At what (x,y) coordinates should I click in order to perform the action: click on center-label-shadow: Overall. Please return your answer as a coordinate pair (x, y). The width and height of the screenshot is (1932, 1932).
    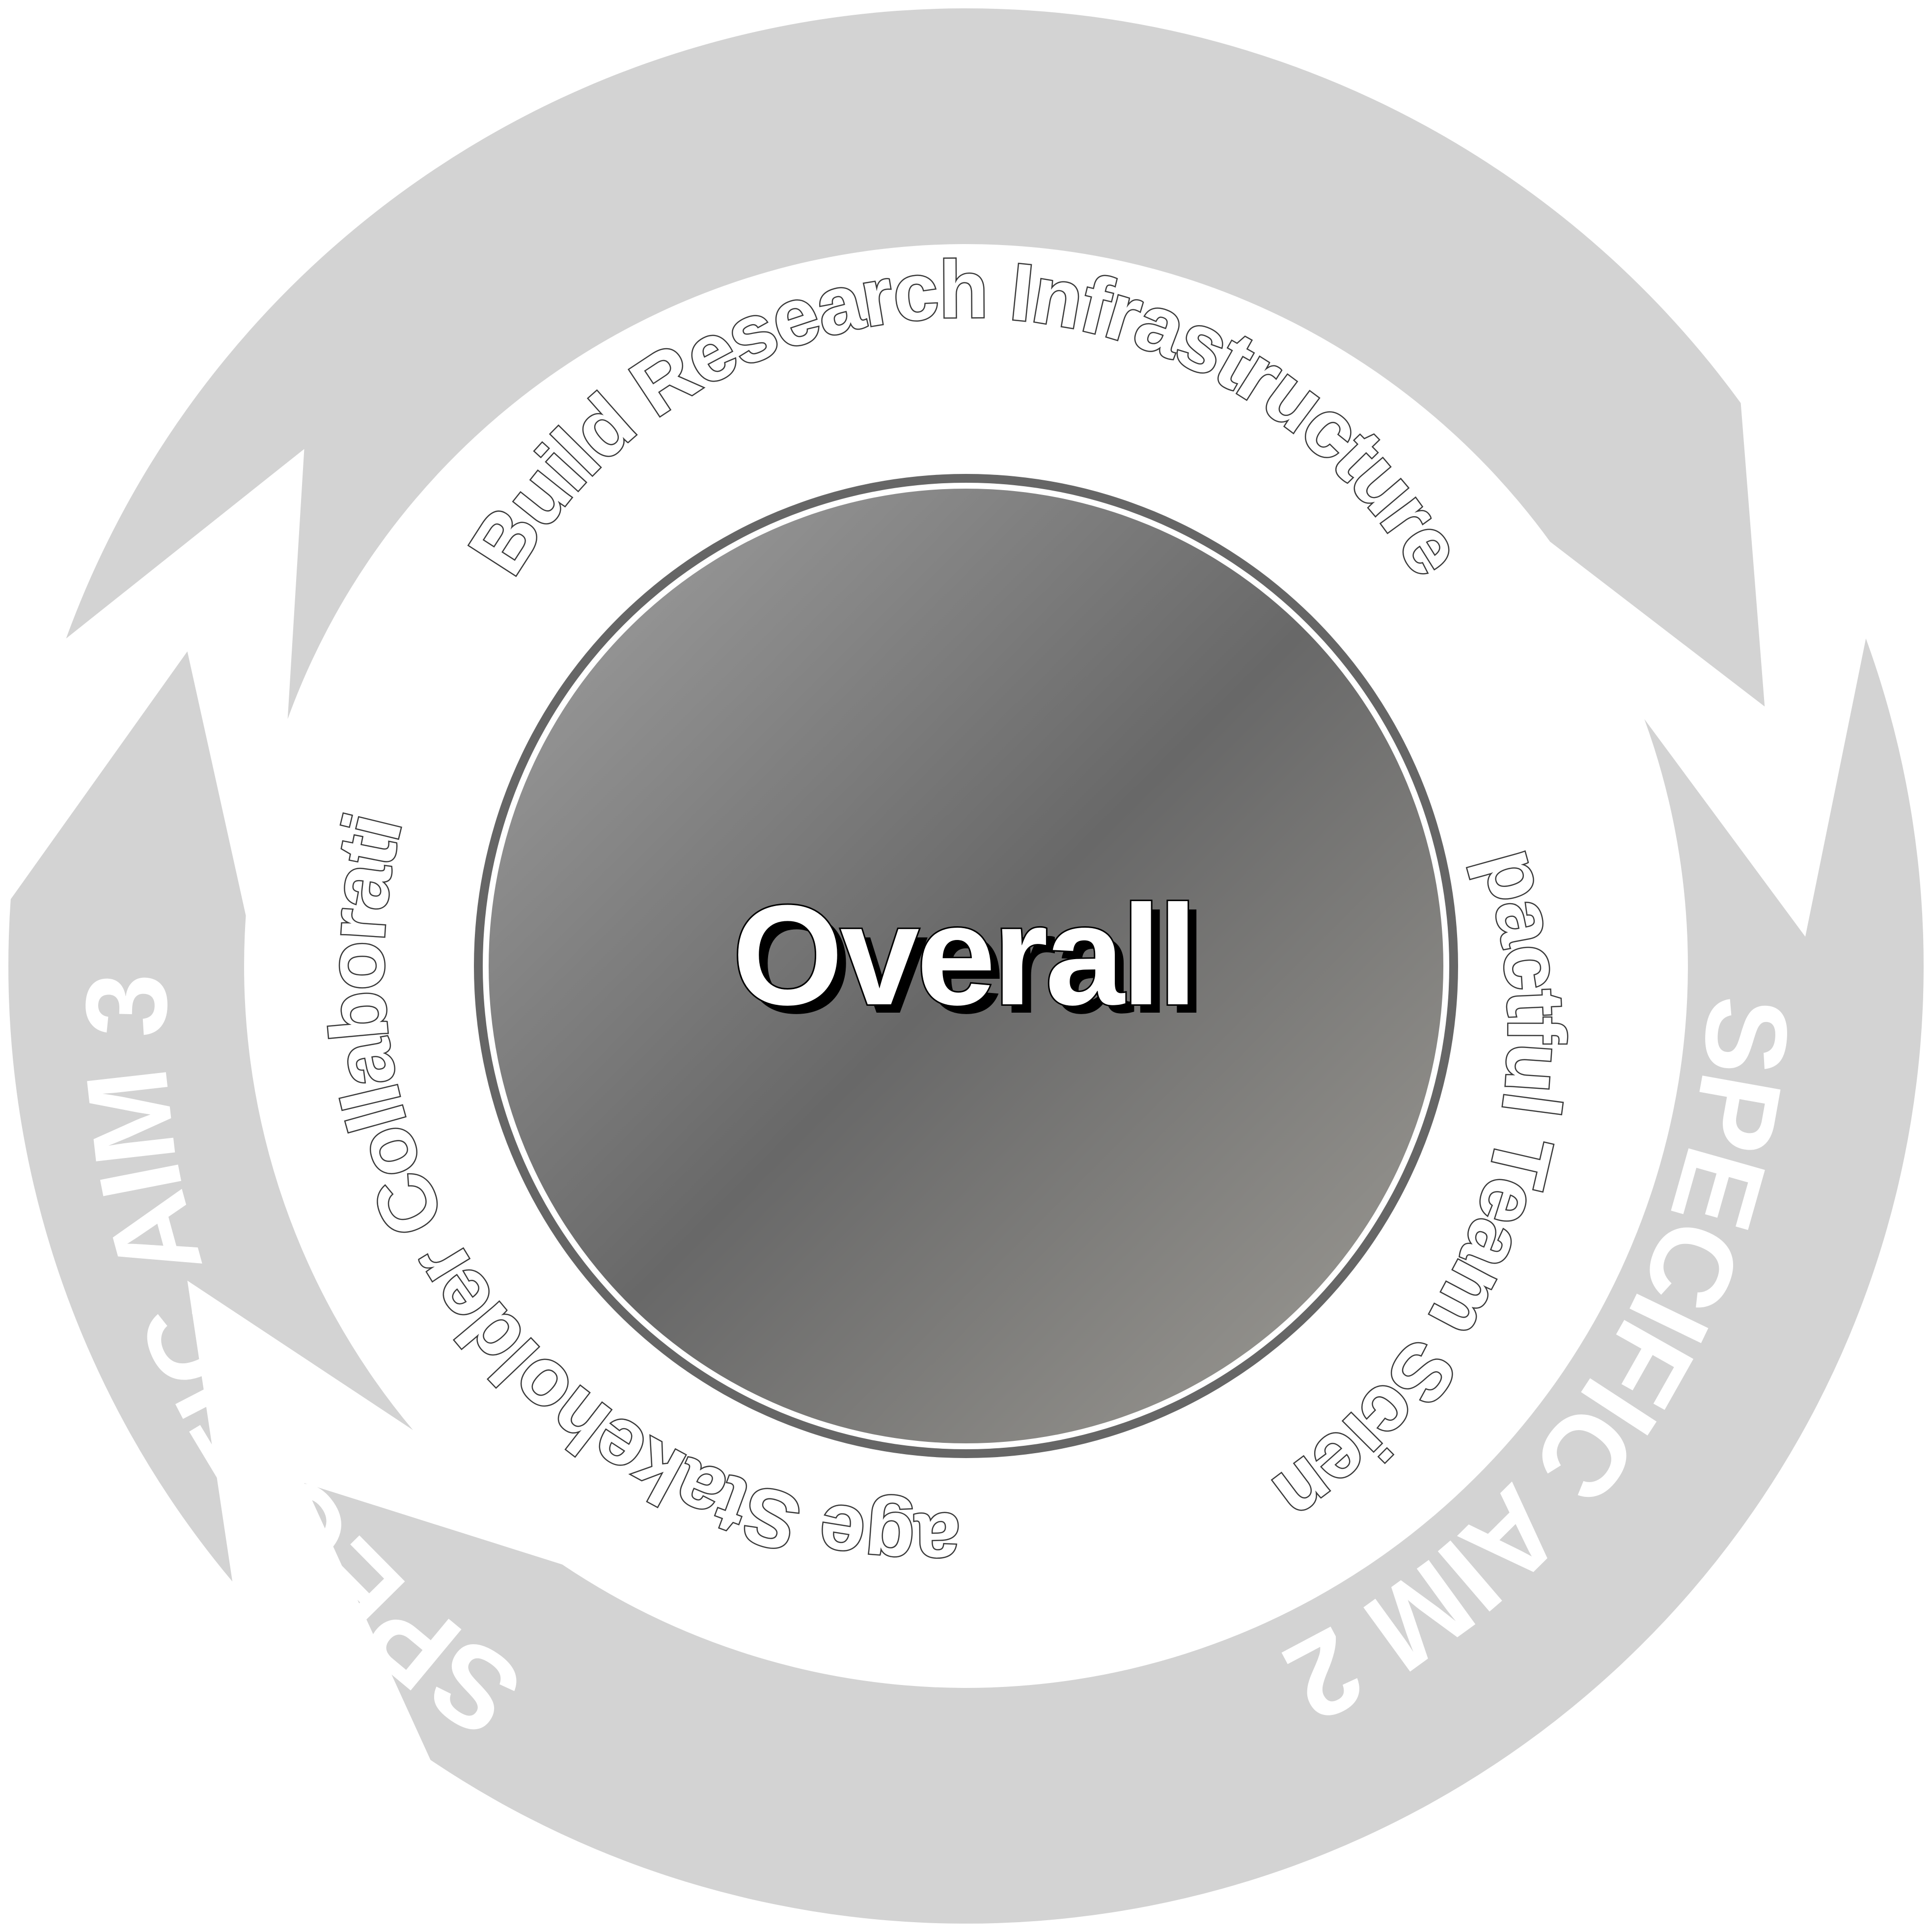
    Looking at the image, I should click on (972, 963).